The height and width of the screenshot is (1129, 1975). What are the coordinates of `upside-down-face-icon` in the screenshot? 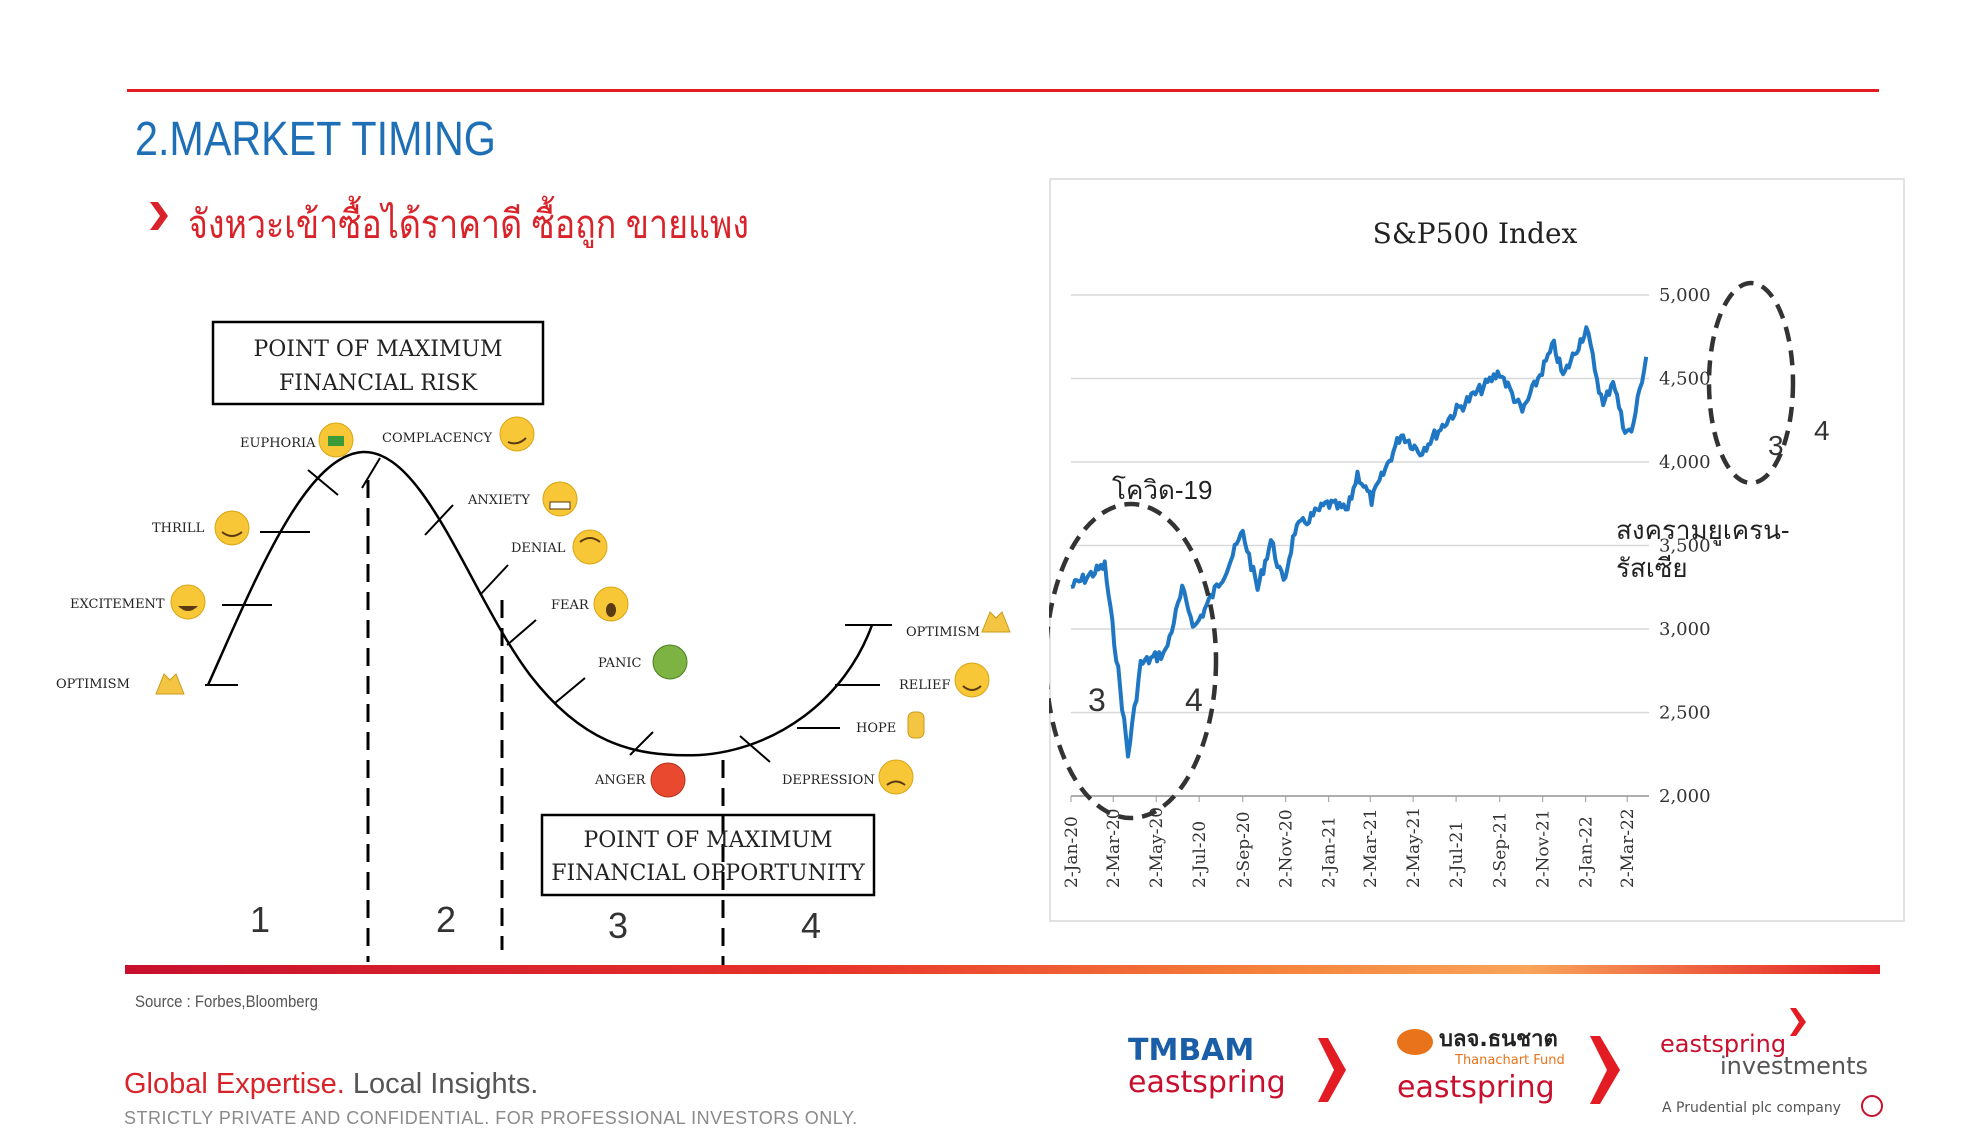 It's located at (590, 547).